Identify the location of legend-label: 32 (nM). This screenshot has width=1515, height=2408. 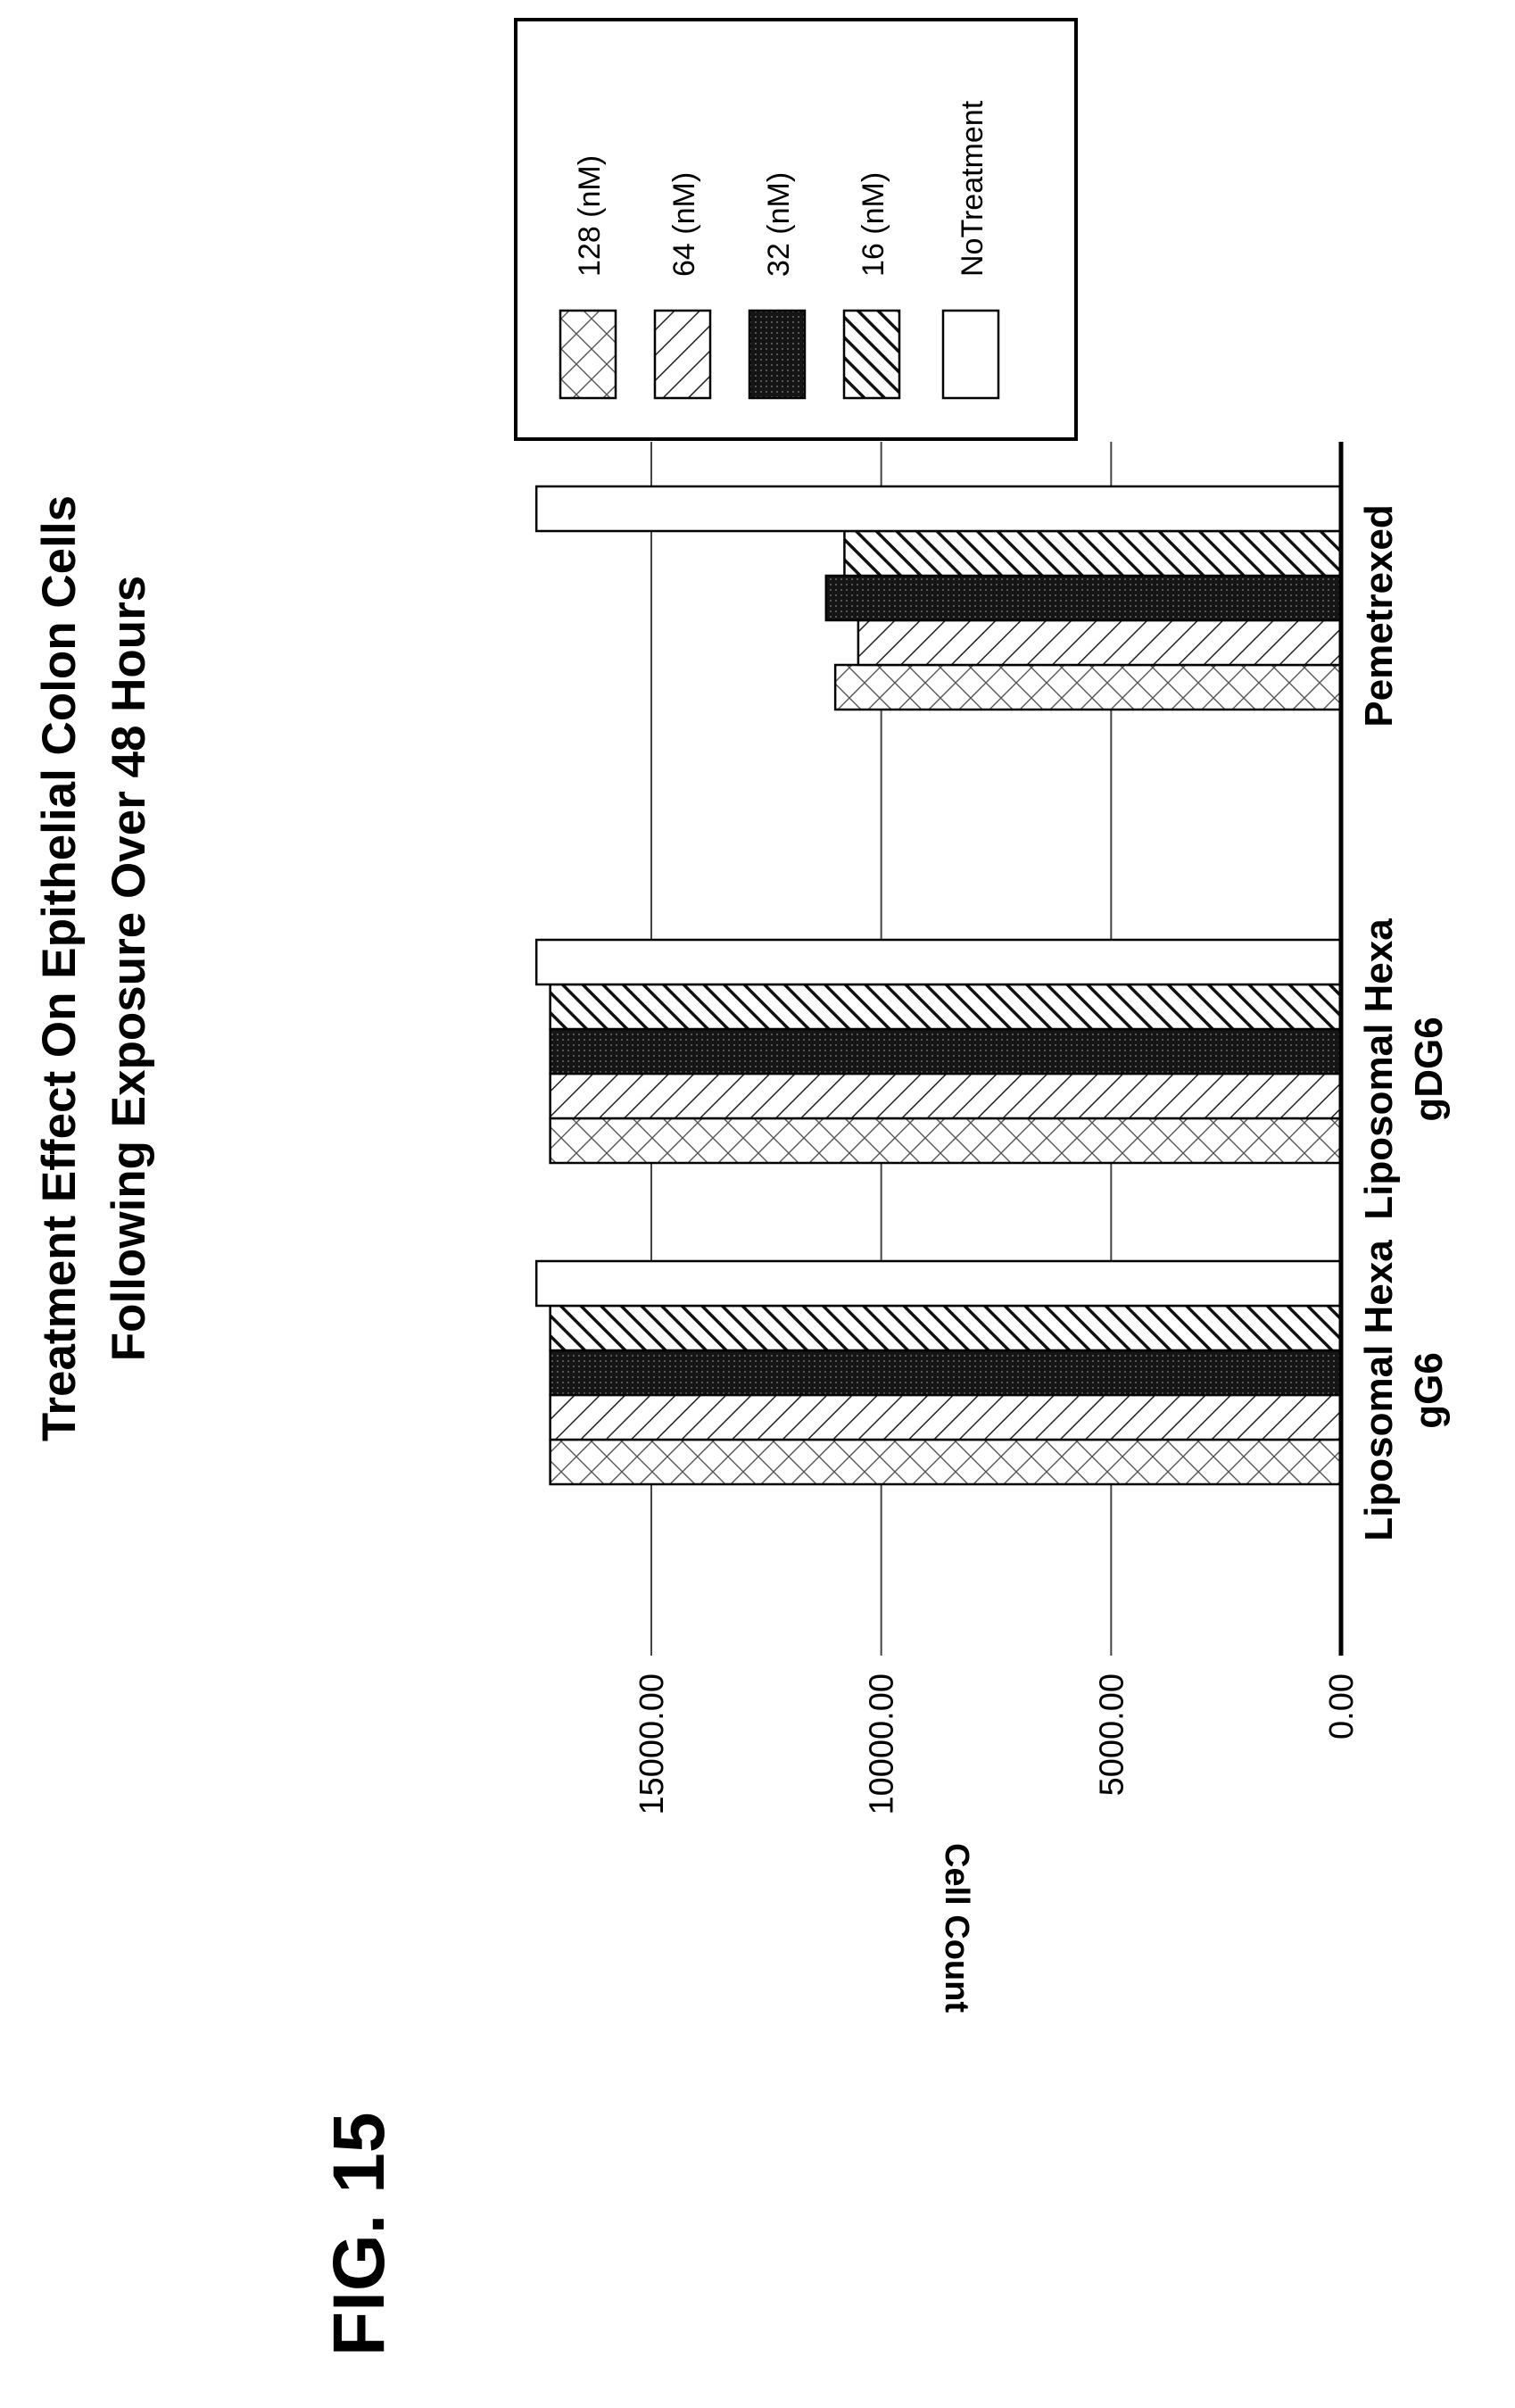
(779, 224).